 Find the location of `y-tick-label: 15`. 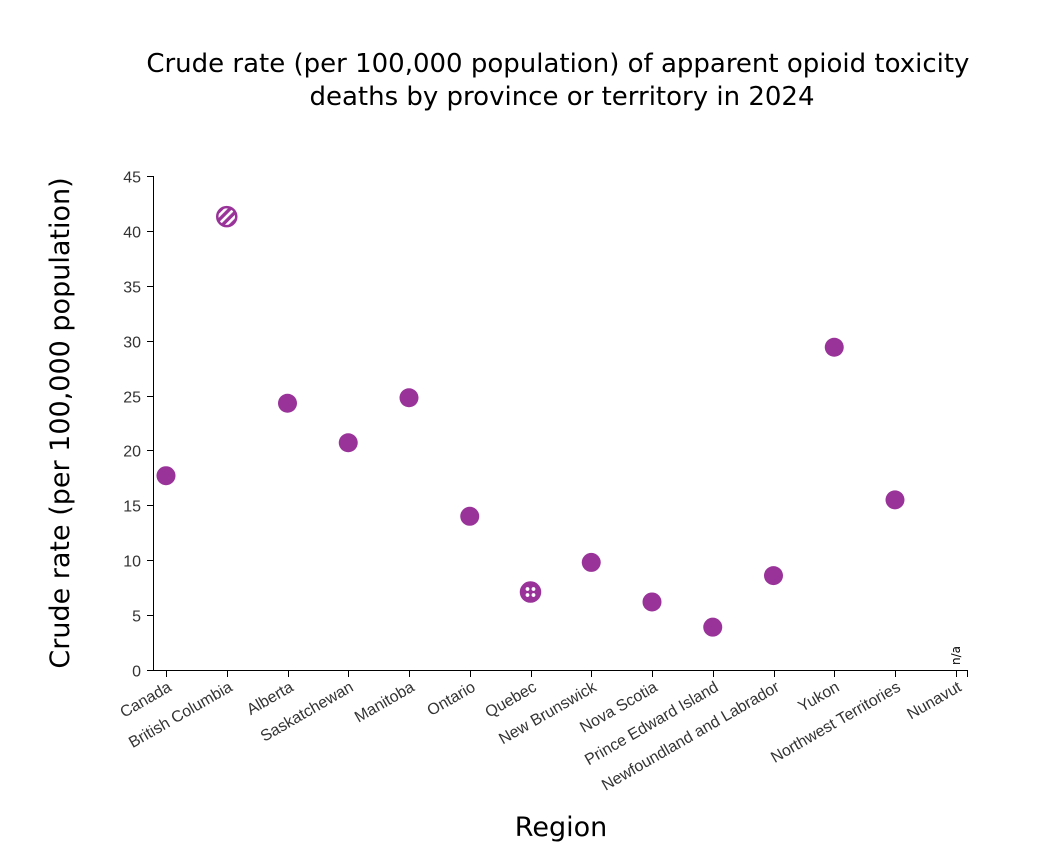

y-tick-label: 15 is located at coordinates (132, 507).